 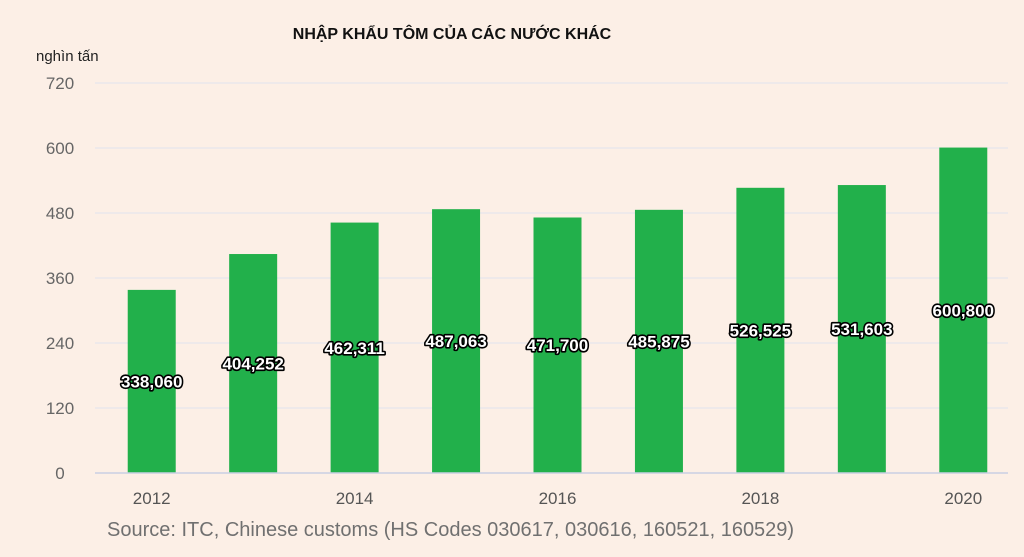 What do you see at coordinates (60, 343) in the screenshot?
I see `y-tick-label: 240` at bounding box center [60, 343].